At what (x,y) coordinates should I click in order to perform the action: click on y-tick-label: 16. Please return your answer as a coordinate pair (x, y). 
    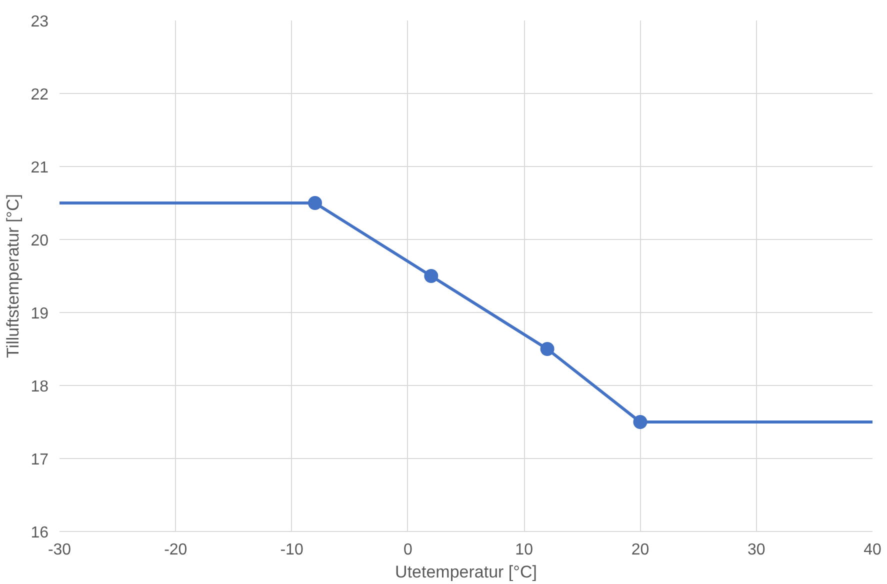
    Looking at the image, I should click on (39, 533).